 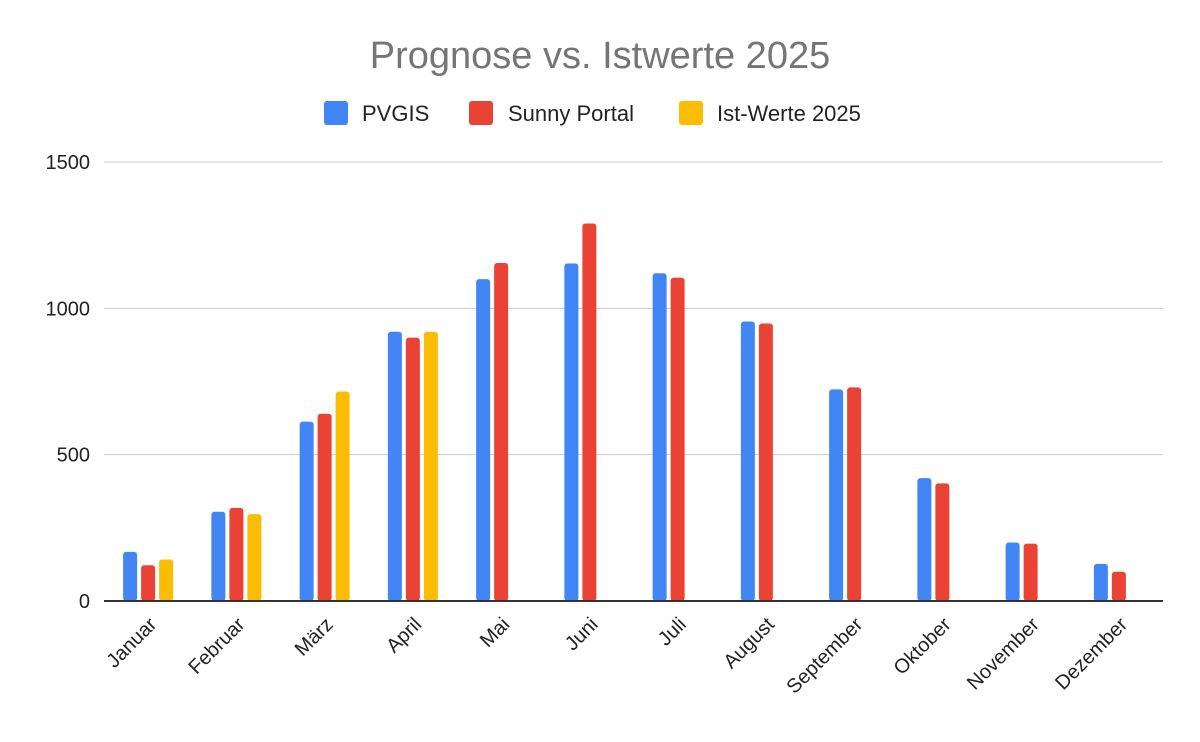 I want to click on bar-pvgis-mai, so click(x=483, y=440).